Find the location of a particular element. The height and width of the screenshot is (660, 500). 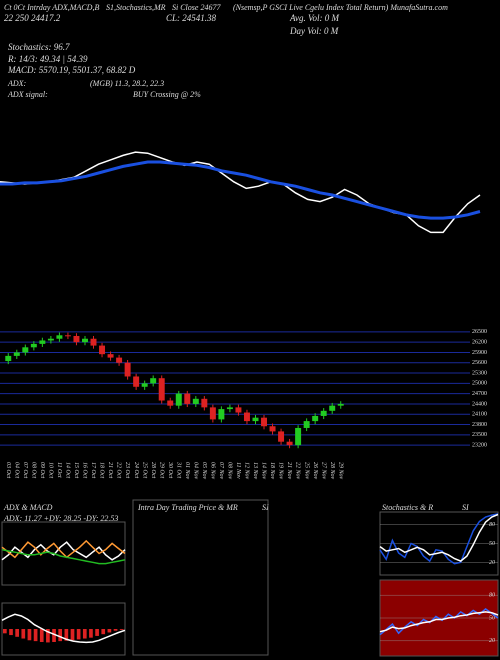

panel-frame is located at coordinates (63, 629).